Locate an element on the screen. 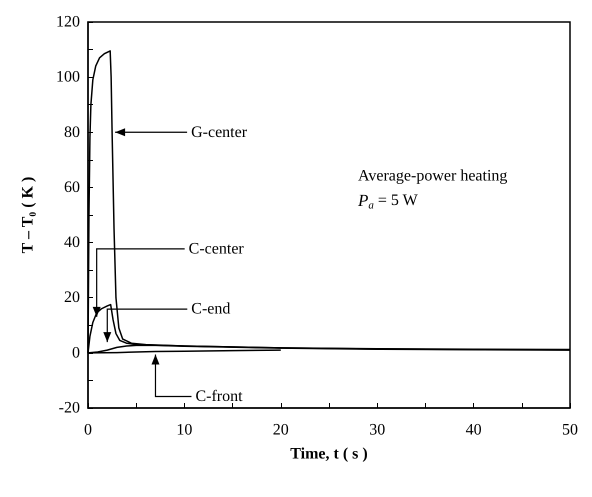 The image size is (592, 497). y-tick-label: 60 is located at coordinates (72, 187).